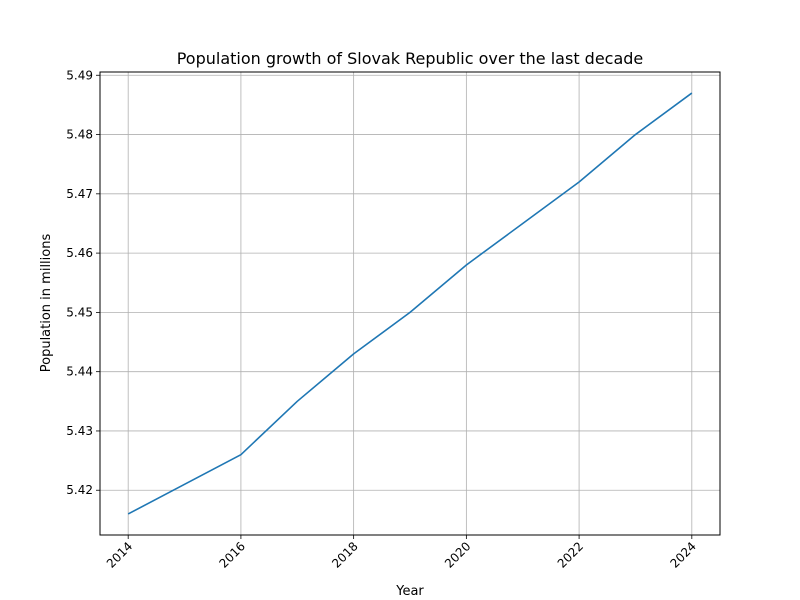 This screenshot has width=800, height=600. What do you see at coordinates (83, 282) in the screenshot?
I see `y-axis: 5.42 5.43 5.44 5.45 5.46 5.47 5.48 5.49` at bounding box center [83, 282].